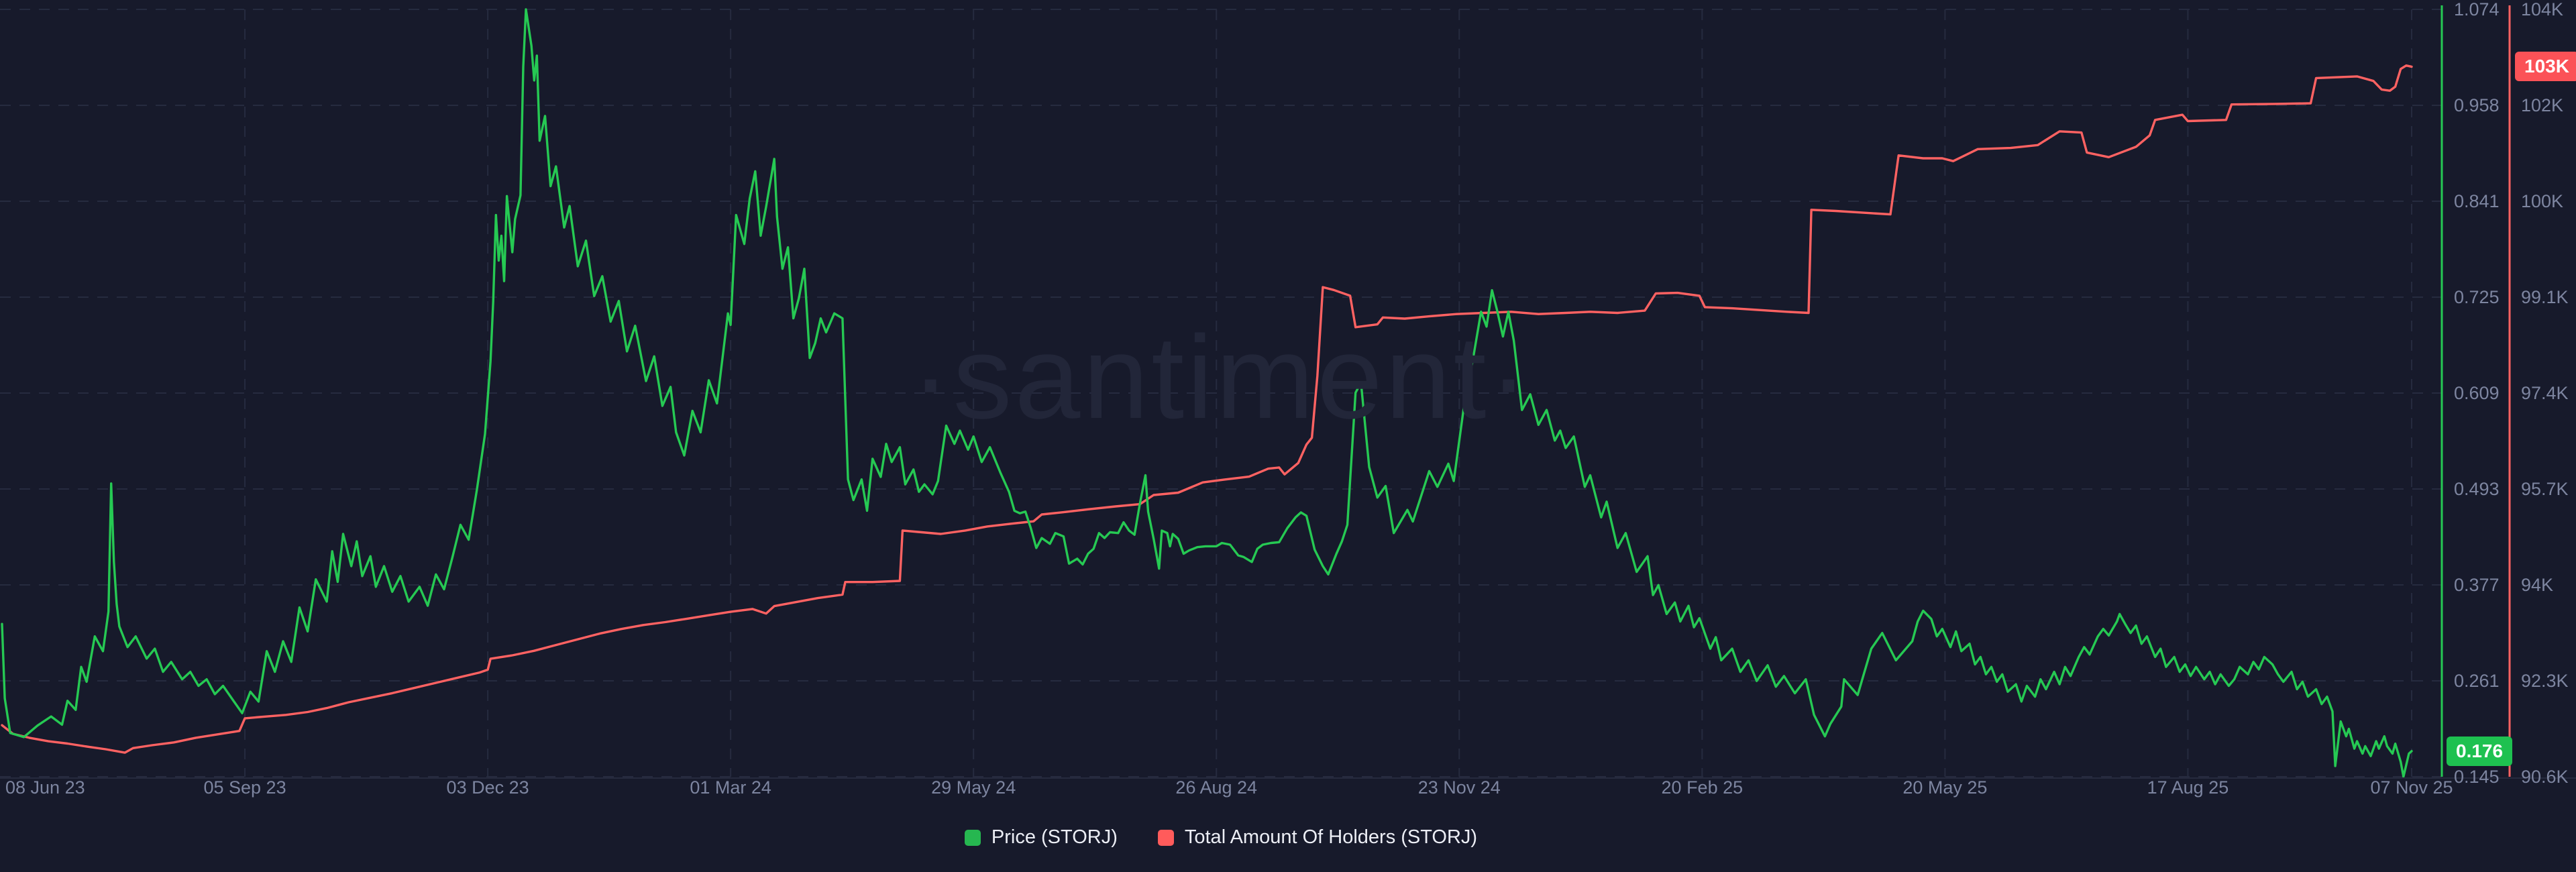  What do you see at coordinates (2545, 777) in the screenshot?
I see `holders-axis-tick-label: 90.6K` at bounding box center [2545, 777].